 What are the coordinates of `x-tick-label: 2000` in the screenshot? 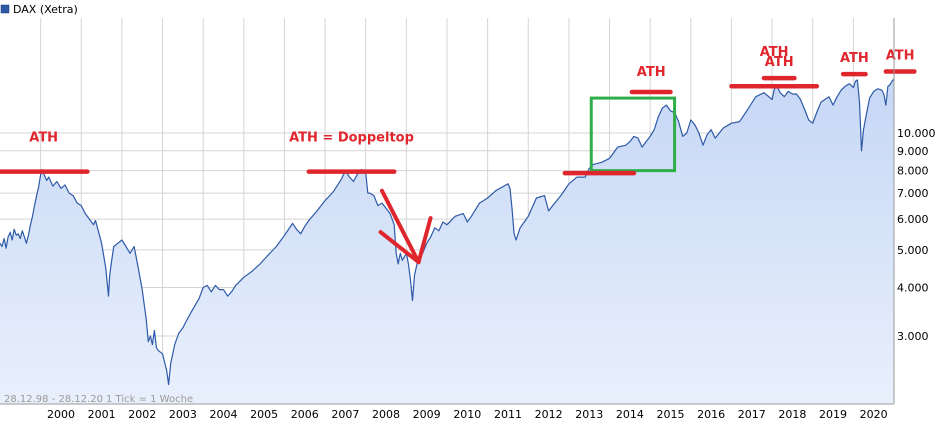 It's located at (61, 414).